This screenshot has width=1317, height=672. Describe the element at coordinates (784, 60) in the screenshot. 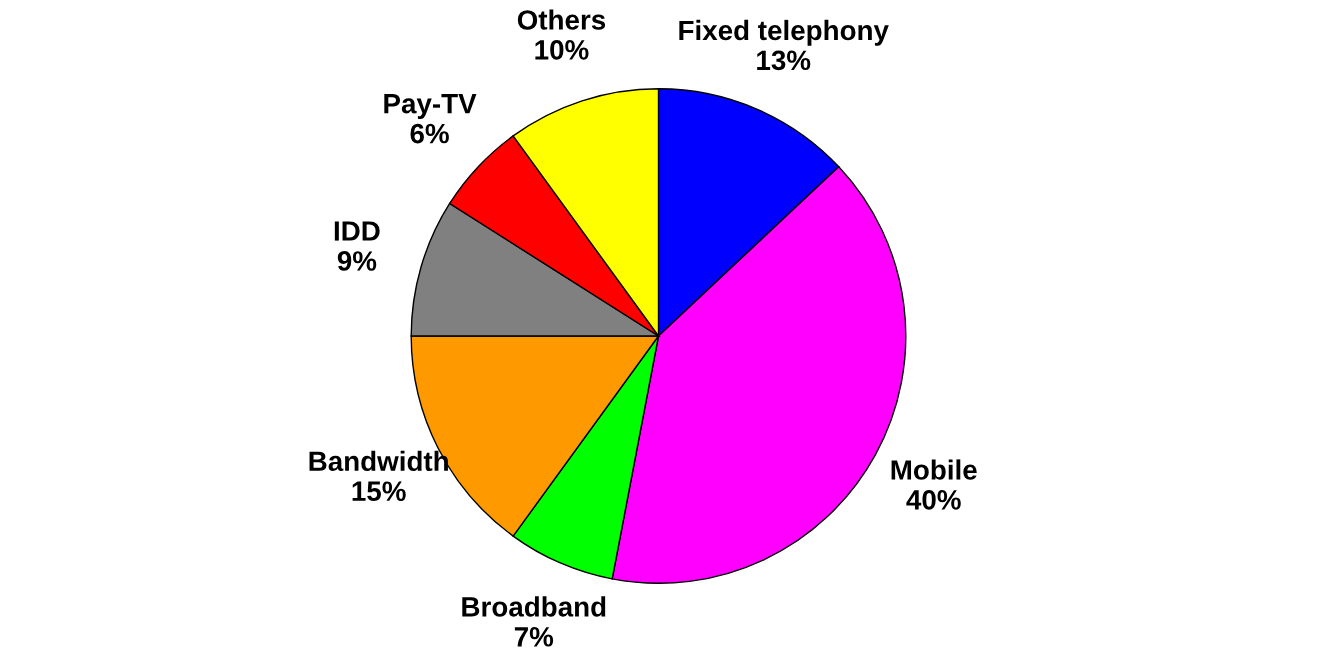

I see `data-label: 13%` at that location.